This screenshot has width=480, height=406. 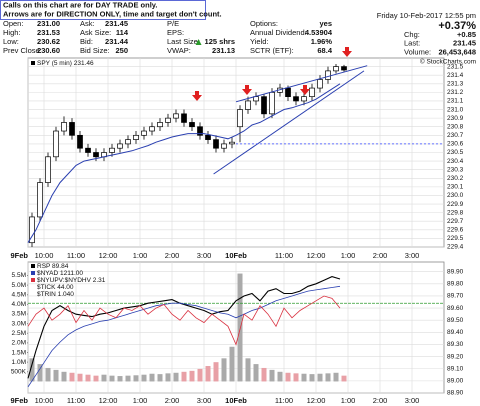 I want to click on x-tick-label: 9Feb, so click(x=19, y=255).